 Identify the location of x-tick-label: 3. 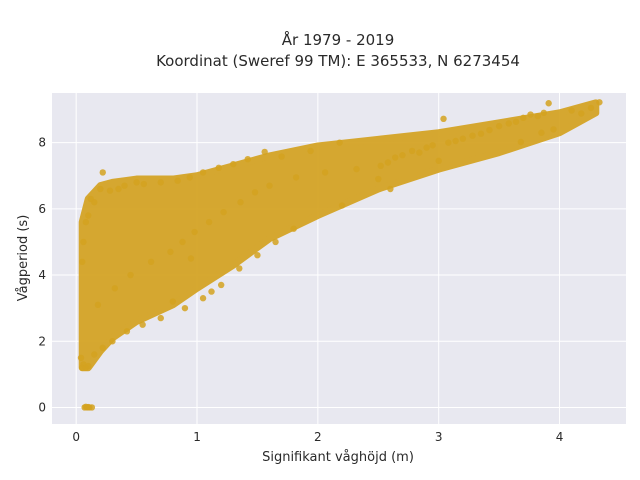
(439, 437).